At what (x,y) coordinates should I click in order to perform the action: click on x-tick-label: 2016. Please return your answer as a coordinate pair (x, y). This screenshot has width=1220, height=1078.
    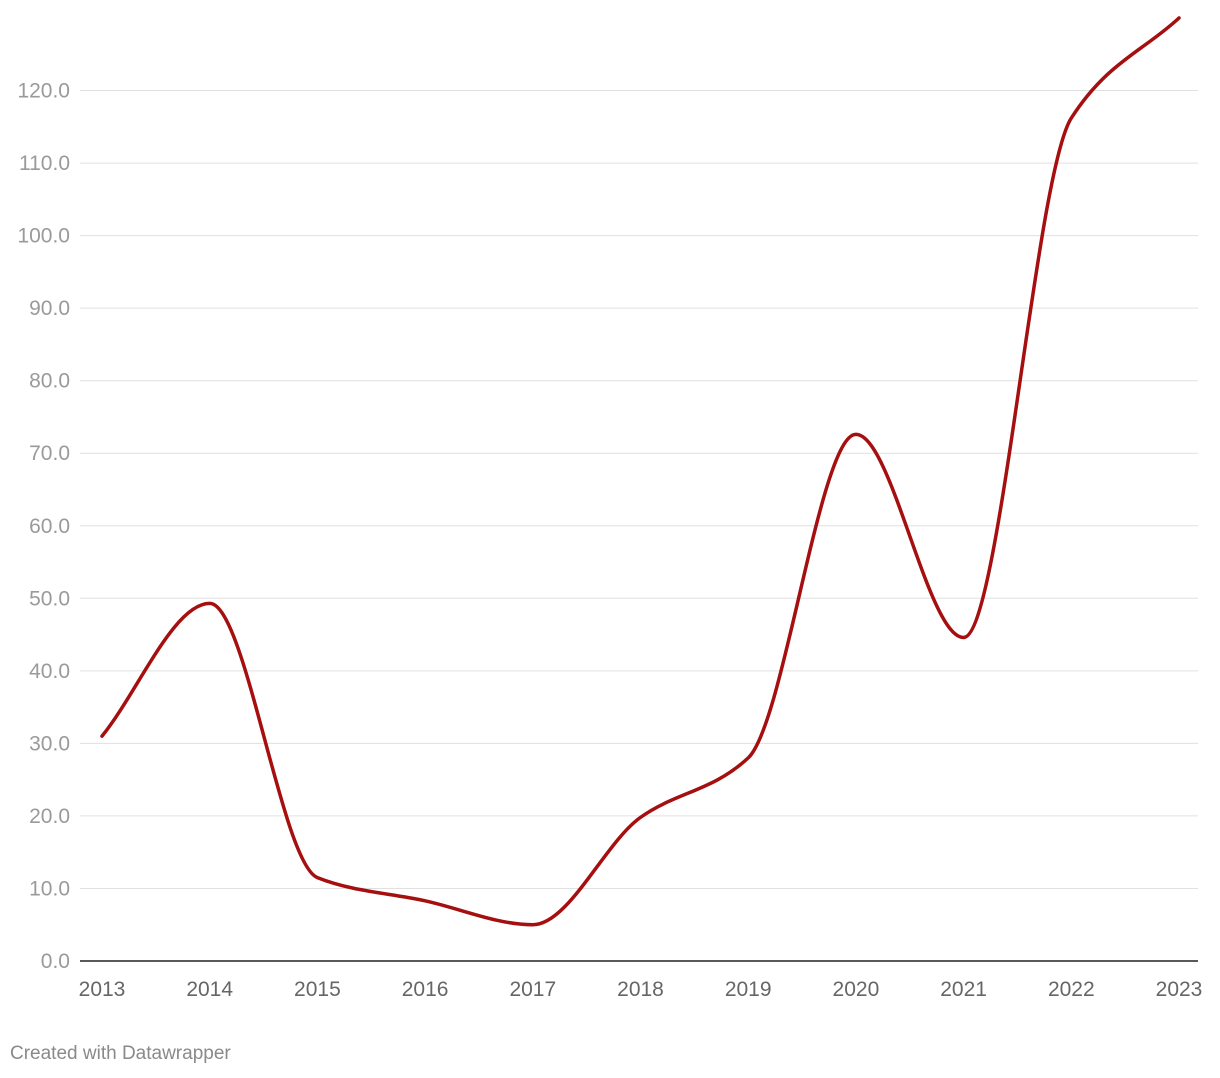
    Looking at the image, I should click on (425, 989).